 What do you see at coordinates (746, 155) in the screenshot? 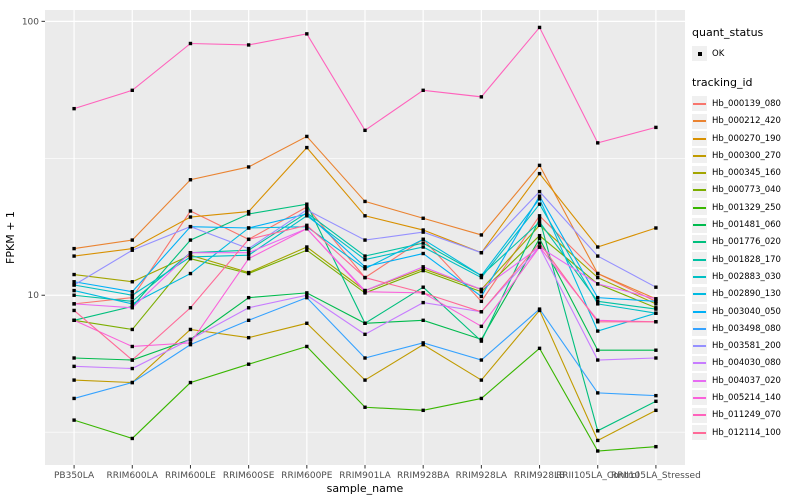
I see `legend-item-label: Hb_000300_270` at bounding box center [746, 155].